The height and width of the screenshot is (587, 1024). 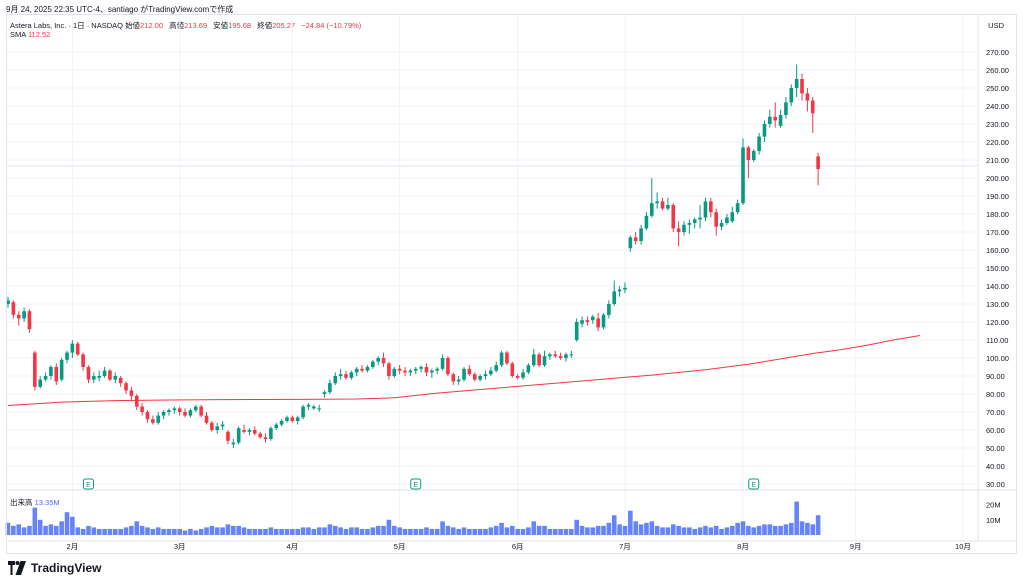 I want to click on earnings-marker-label: E, so click(x=88, y=485).